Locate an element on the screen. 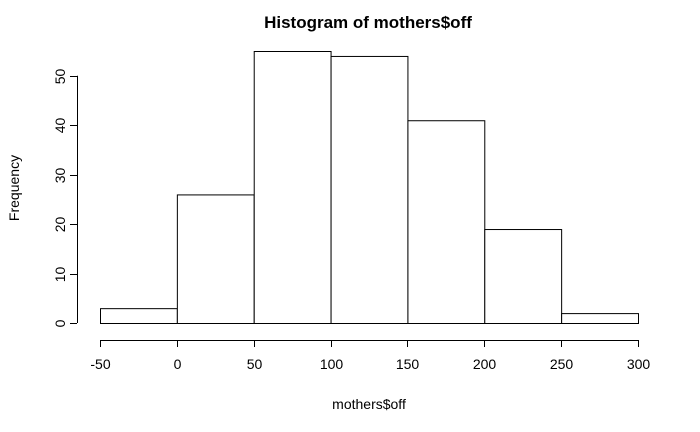 This screenshot has width=700, height=432. y-tick-label: 0 is located at coordinates (60, 323).